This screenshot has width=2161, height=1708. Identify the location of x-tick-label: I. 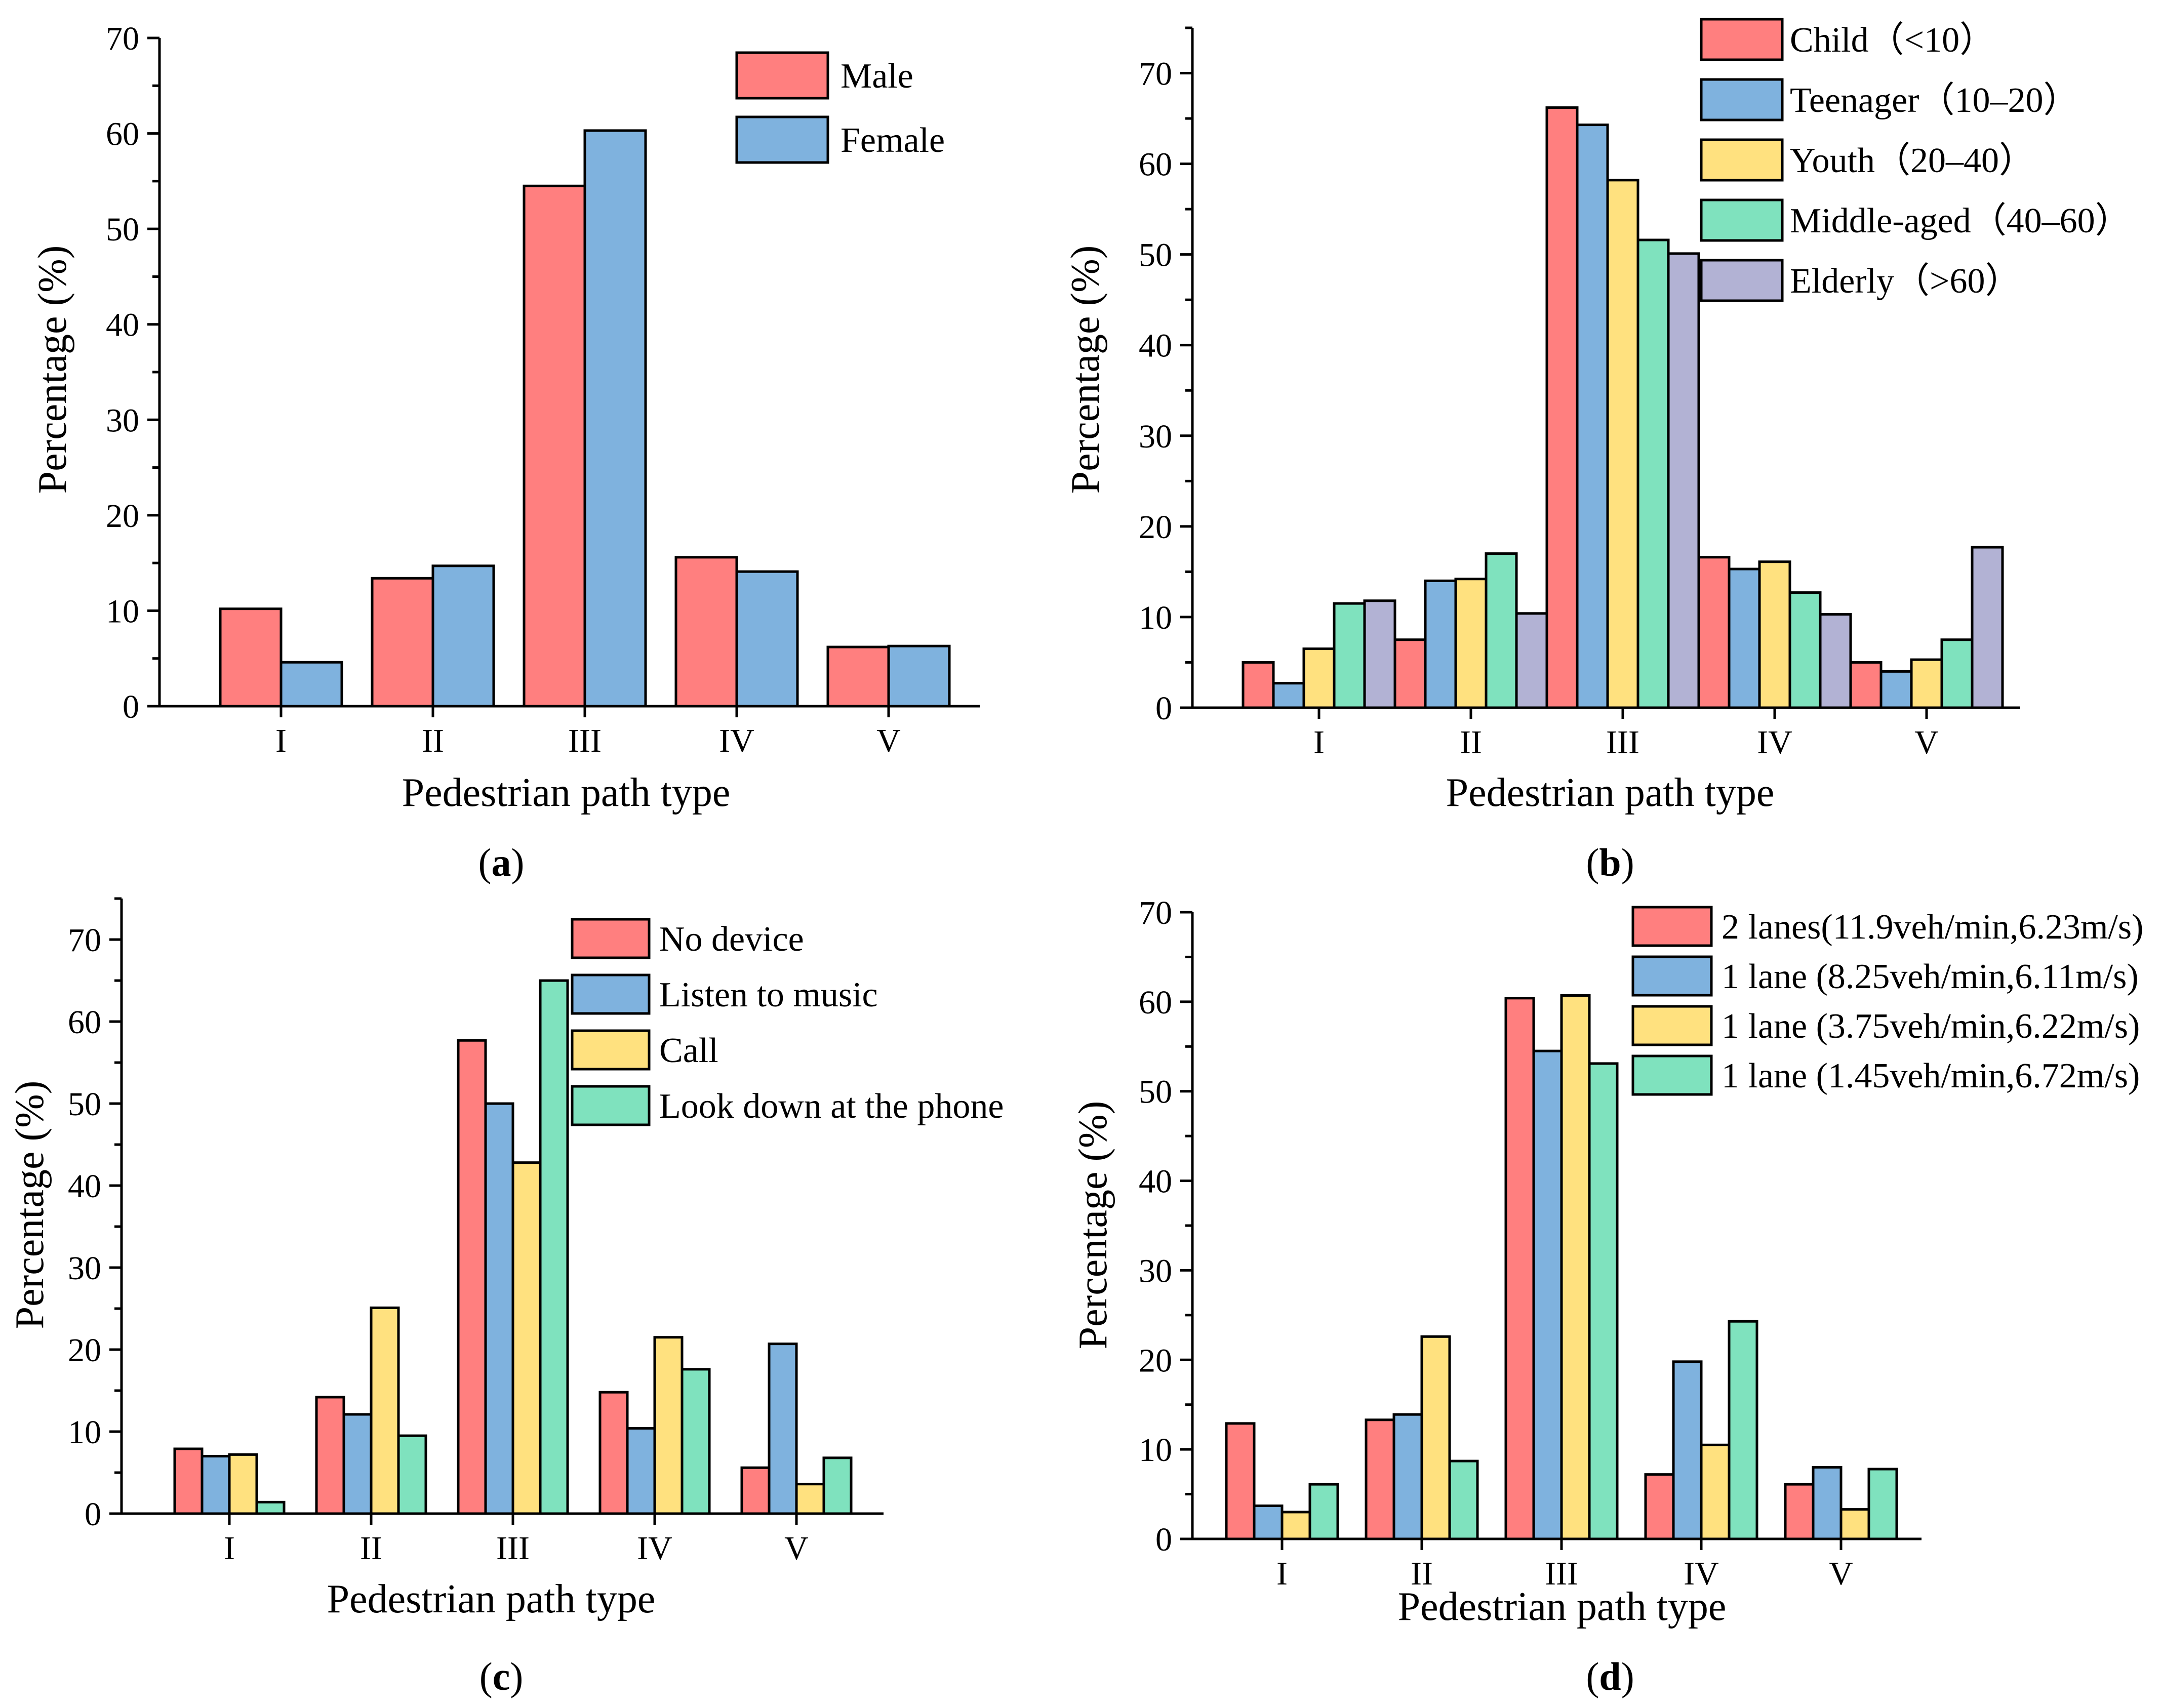
(229, 1548).